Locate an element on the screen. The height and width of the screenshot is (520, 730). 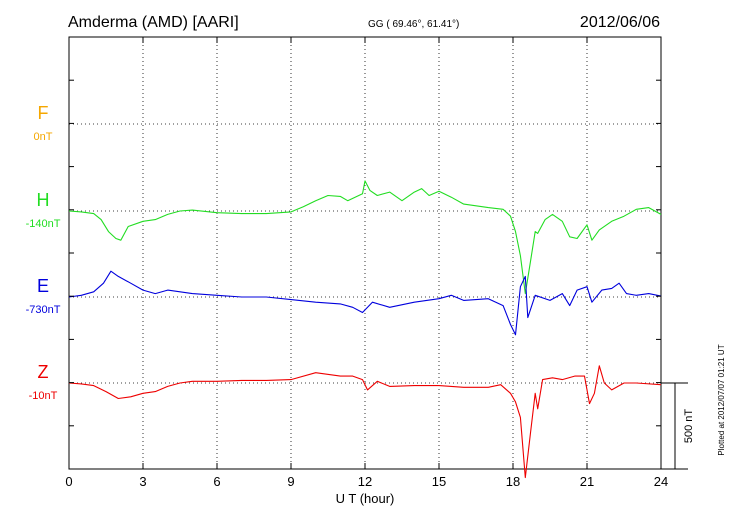
station-title: Amderma (AMD) [AARI] is located at coordinates (153, 22).